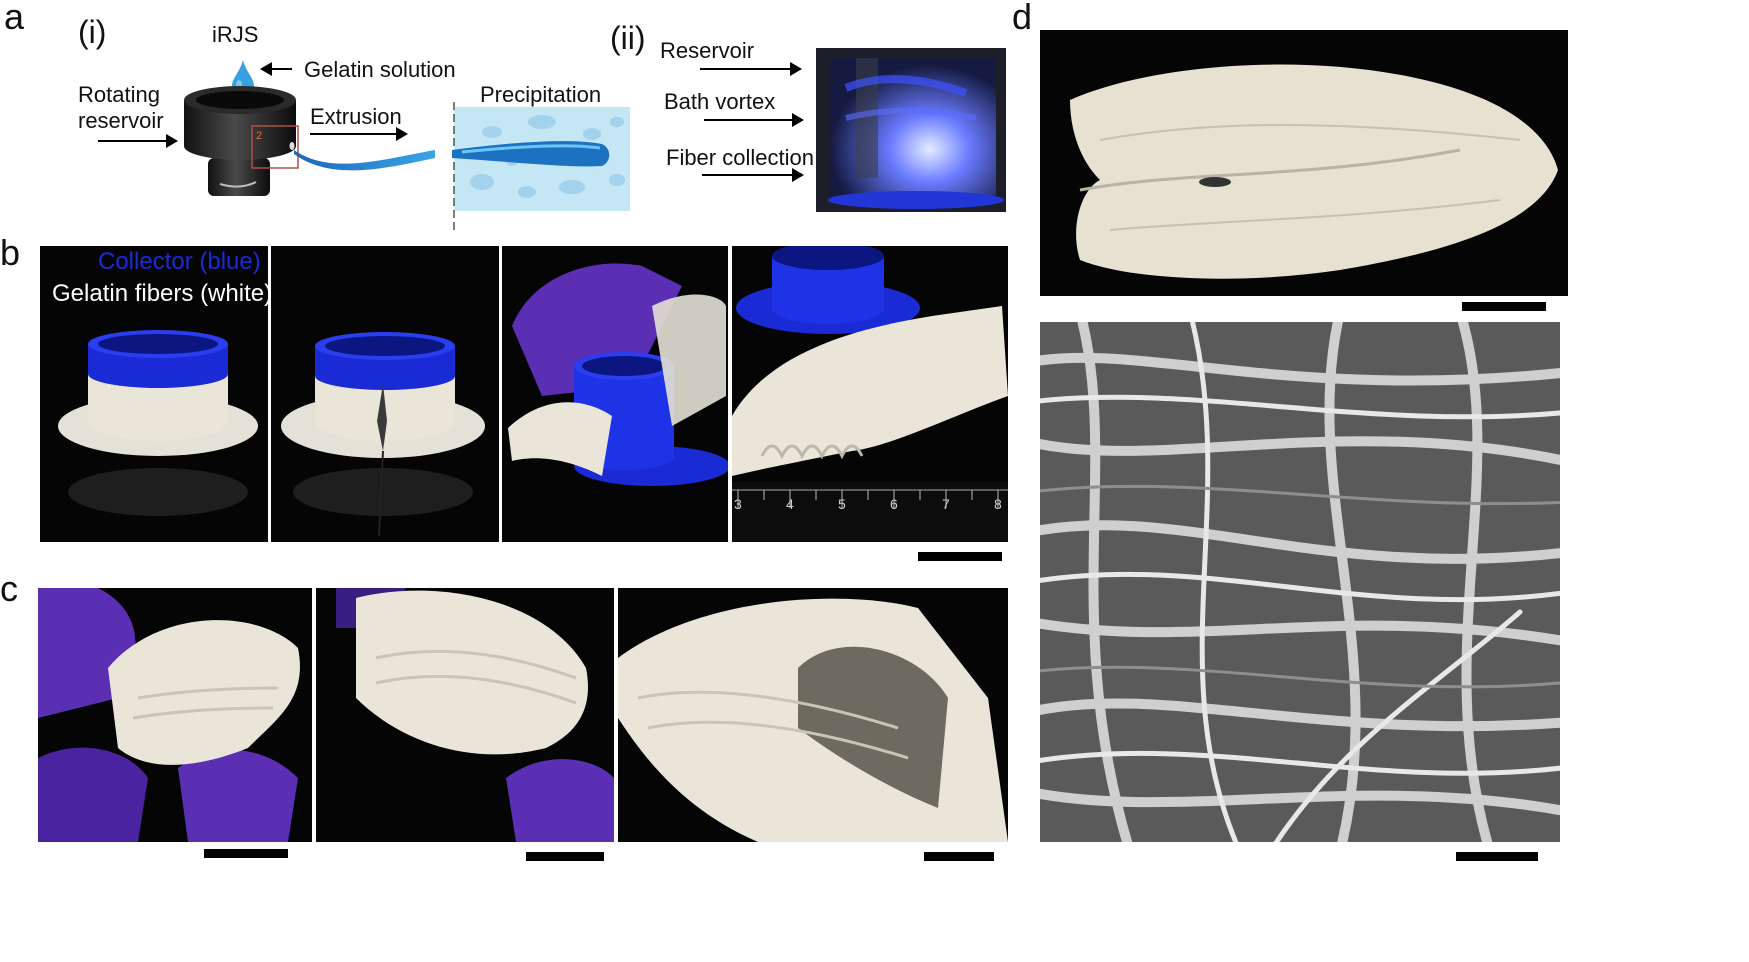  Describe the element at coordinates (959, 856) in the screenshot. I see `scale-bar-c3` at that location.